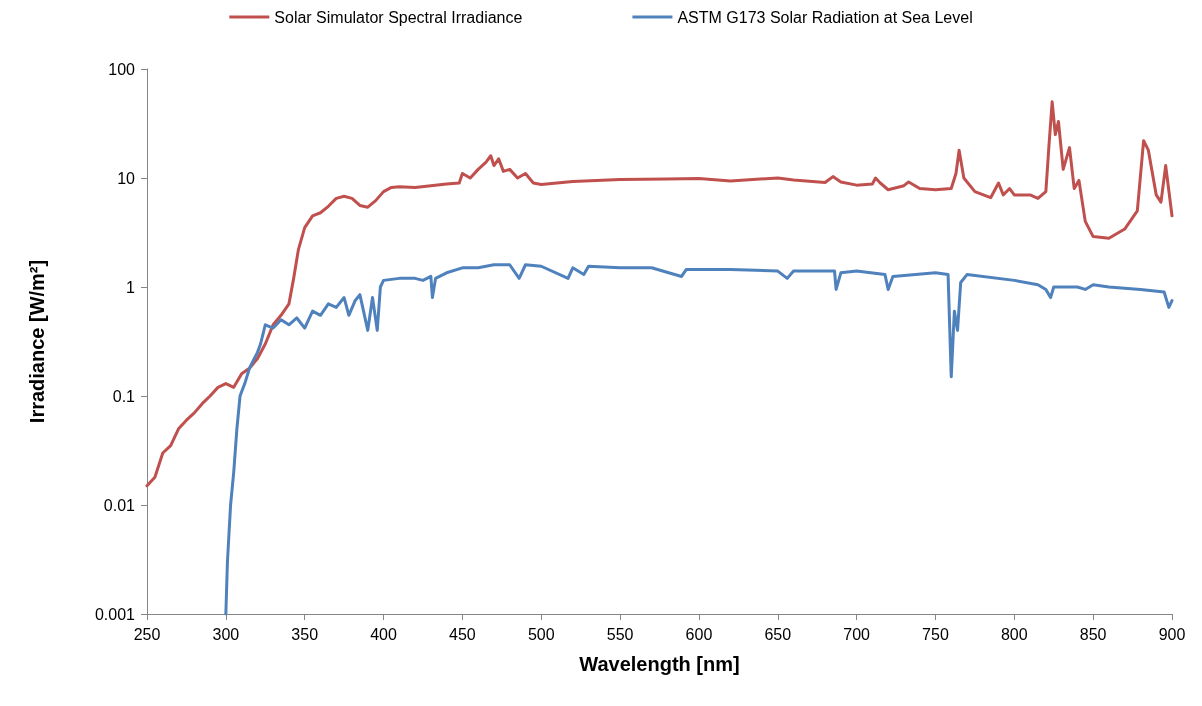 The width and height of the screenshot is (1202, 706). I want to click on y-tick-label: 1, so click(131, 287).